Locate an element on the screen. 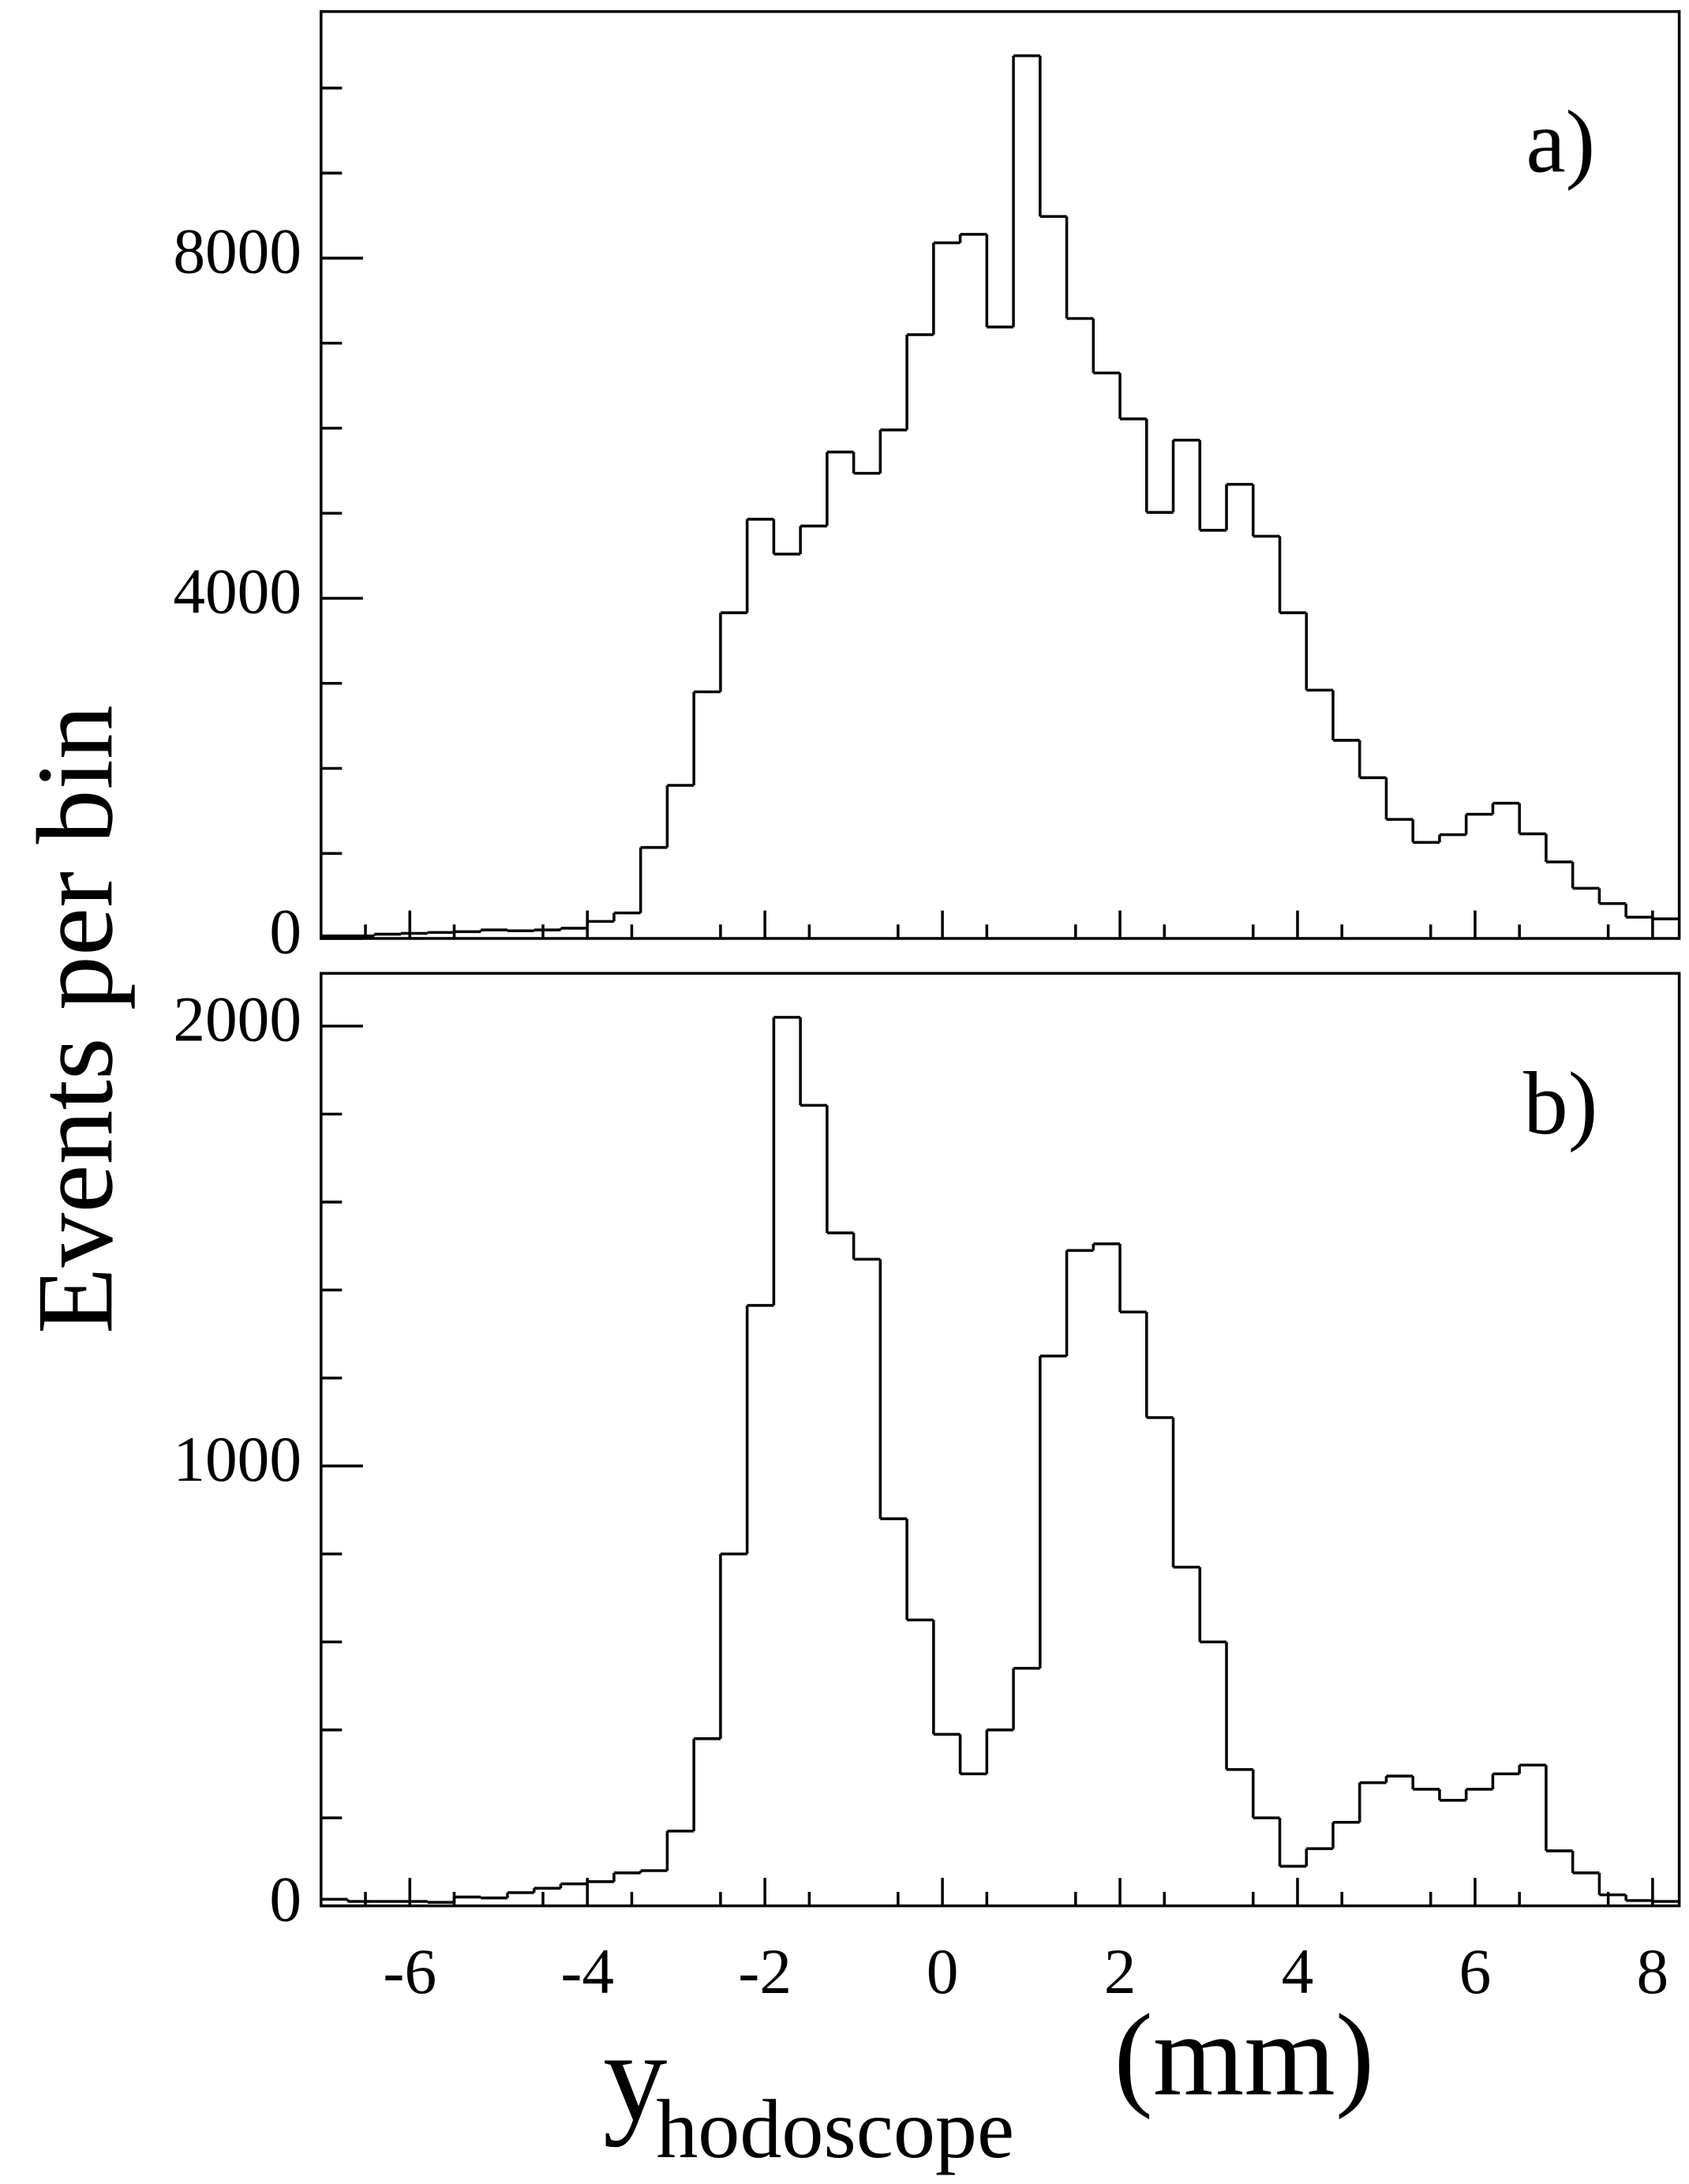  y-axis-label: Events per bin is located at coordinates (75, 1019).